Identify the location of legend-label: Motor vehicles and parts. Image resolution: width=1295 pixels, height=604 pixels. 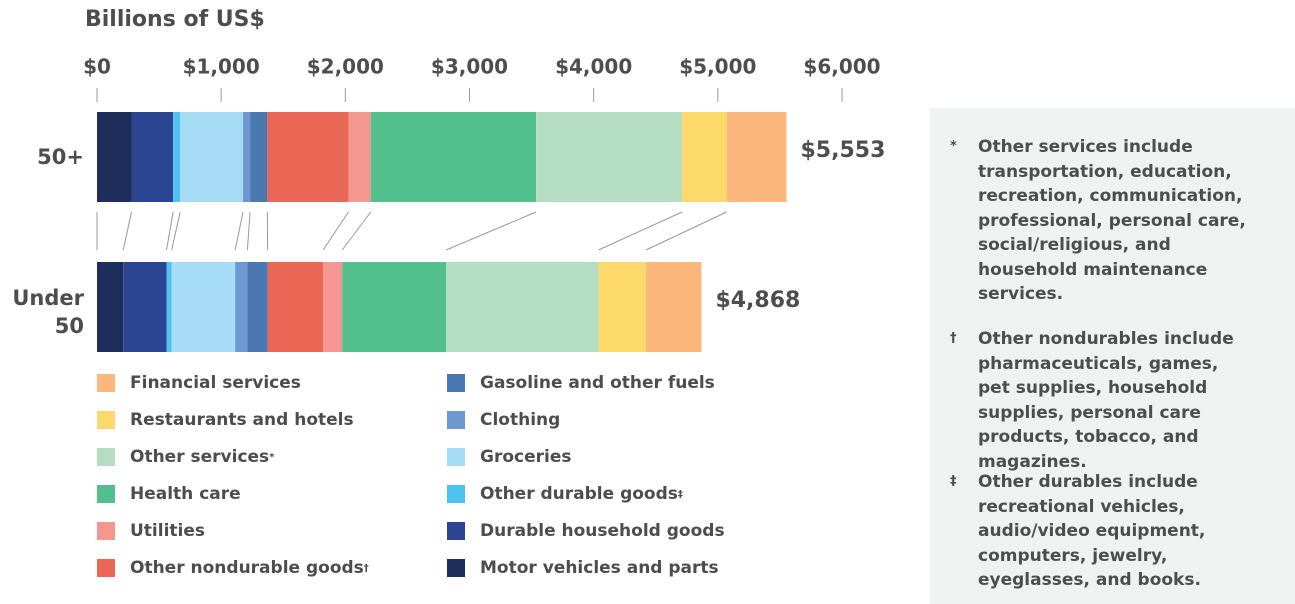
(599, 568).